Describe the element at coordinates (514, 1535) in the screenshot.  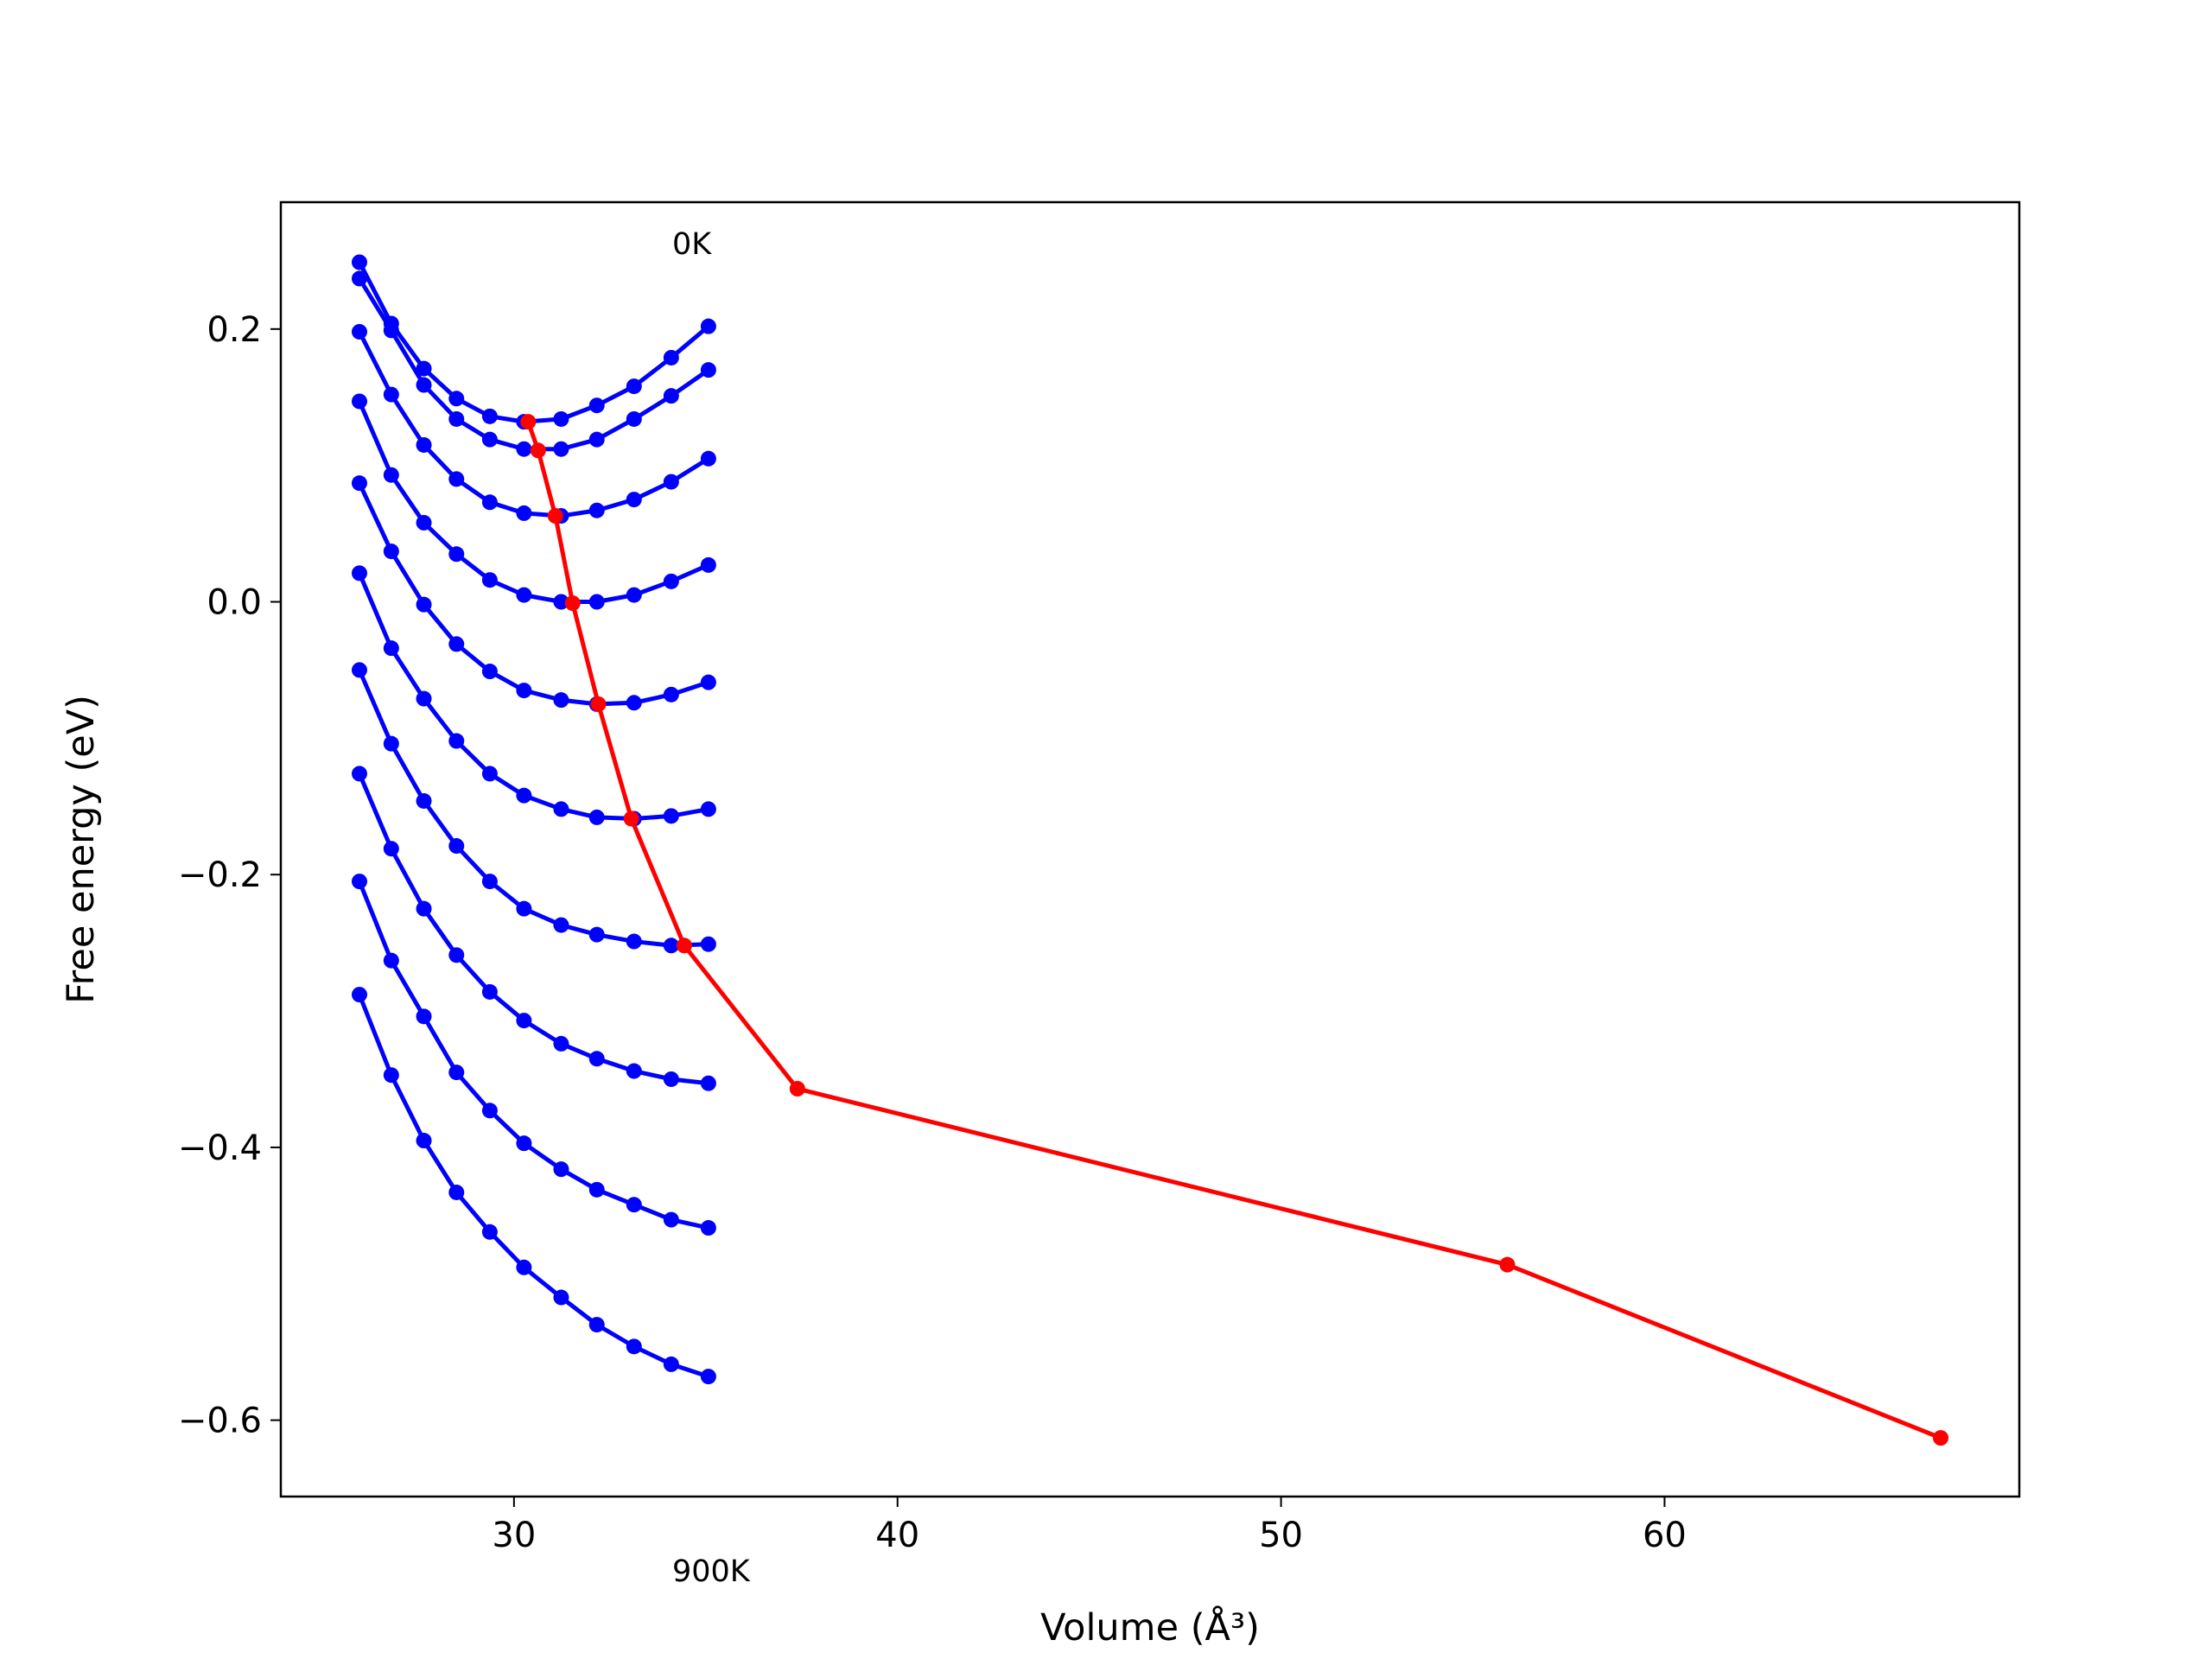
I see `x-tick-label: 30` at that location.